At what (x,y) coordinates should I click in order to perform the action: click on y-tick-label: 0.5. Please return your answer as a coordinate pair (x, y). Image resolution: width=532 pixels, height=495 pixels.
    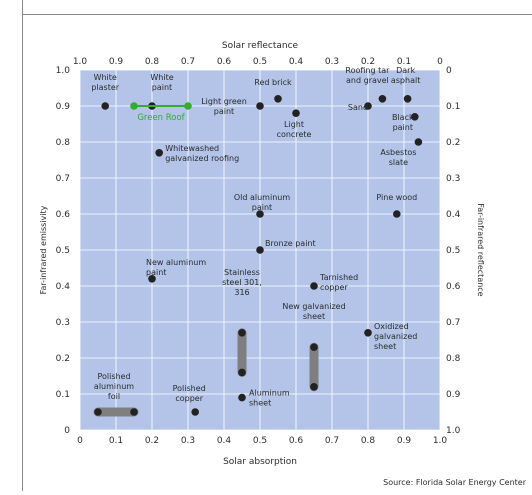
    Looking at the image, I should click on (63, 251).